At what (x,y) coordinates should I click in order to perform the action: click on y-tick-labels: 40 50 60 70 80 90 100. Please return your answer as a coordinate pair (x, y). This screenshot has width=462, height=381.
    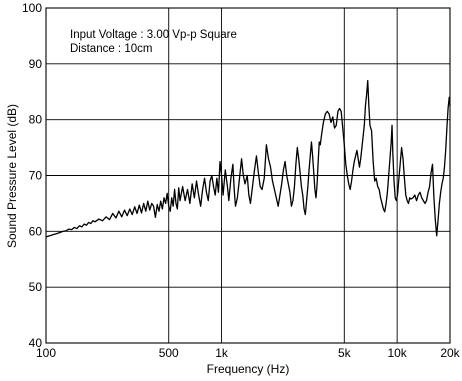
    Looking at the image, I should click on (32, 175).